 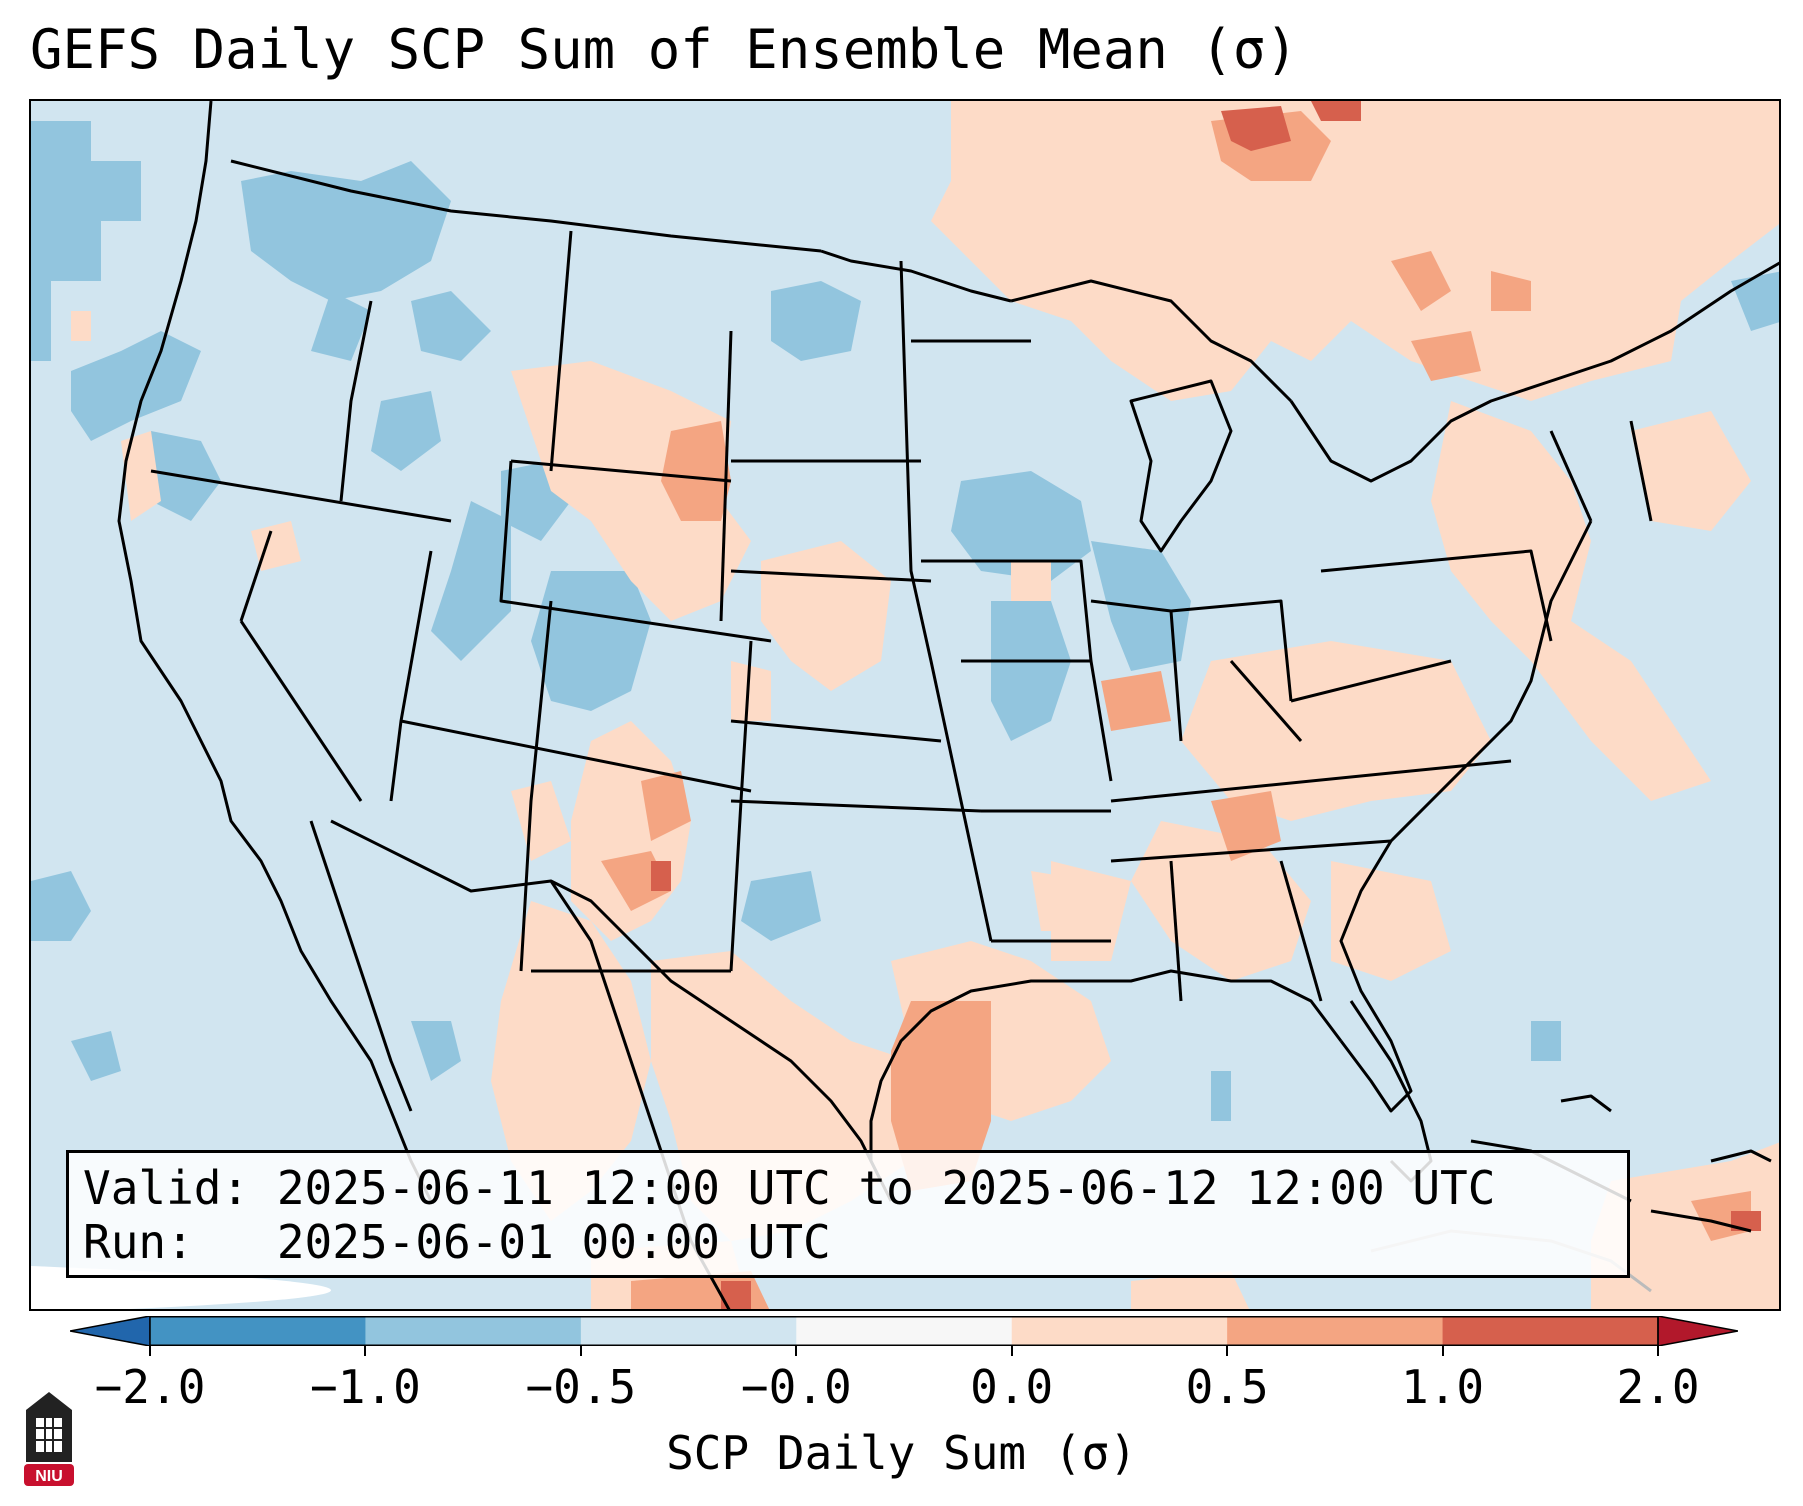 What do you see at coordinates (796, 1387) in the screenshot?
I see `colorbar-tick-label: −0.0` at bounding box center [796, 1387].